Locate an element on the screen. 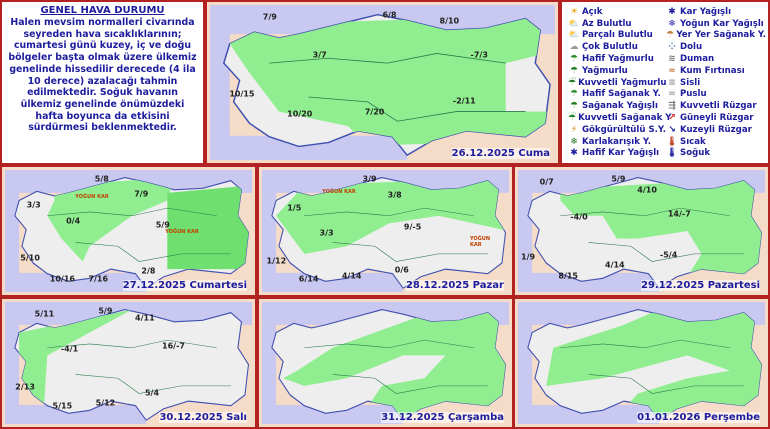 Image resolution: width=770 pixels, height=429 pixels. forecast-map: 01.01.2026 Perşembe is located at coordinates (641, 363).